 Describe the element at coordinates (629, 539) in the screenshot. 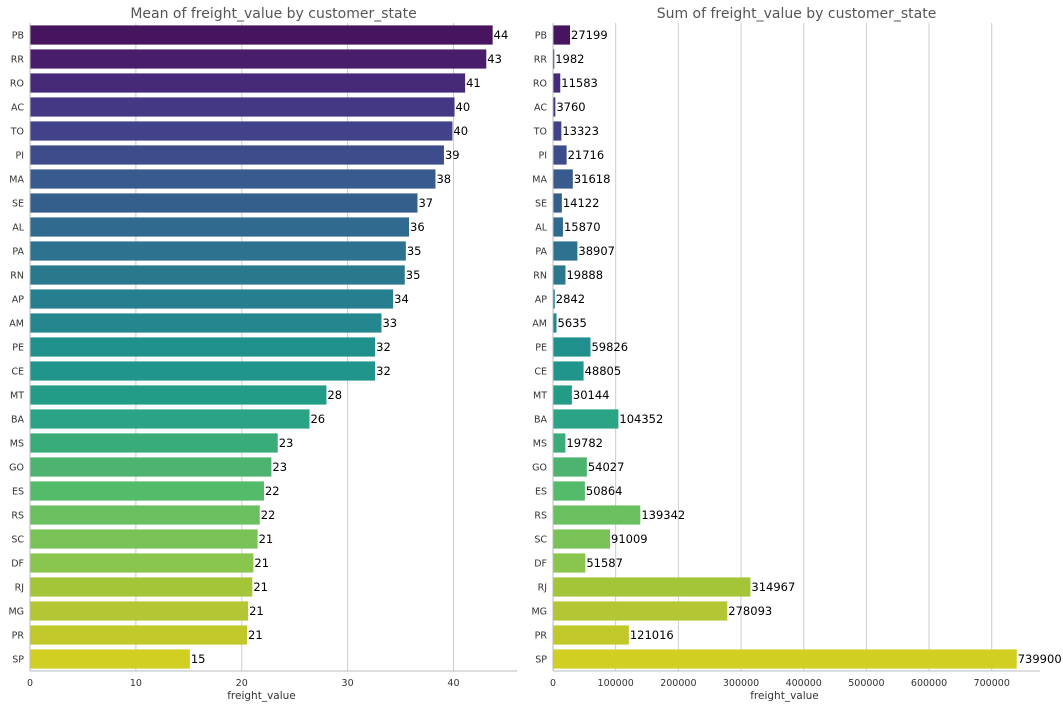

I see `sum-data-label: 91009` at that location.